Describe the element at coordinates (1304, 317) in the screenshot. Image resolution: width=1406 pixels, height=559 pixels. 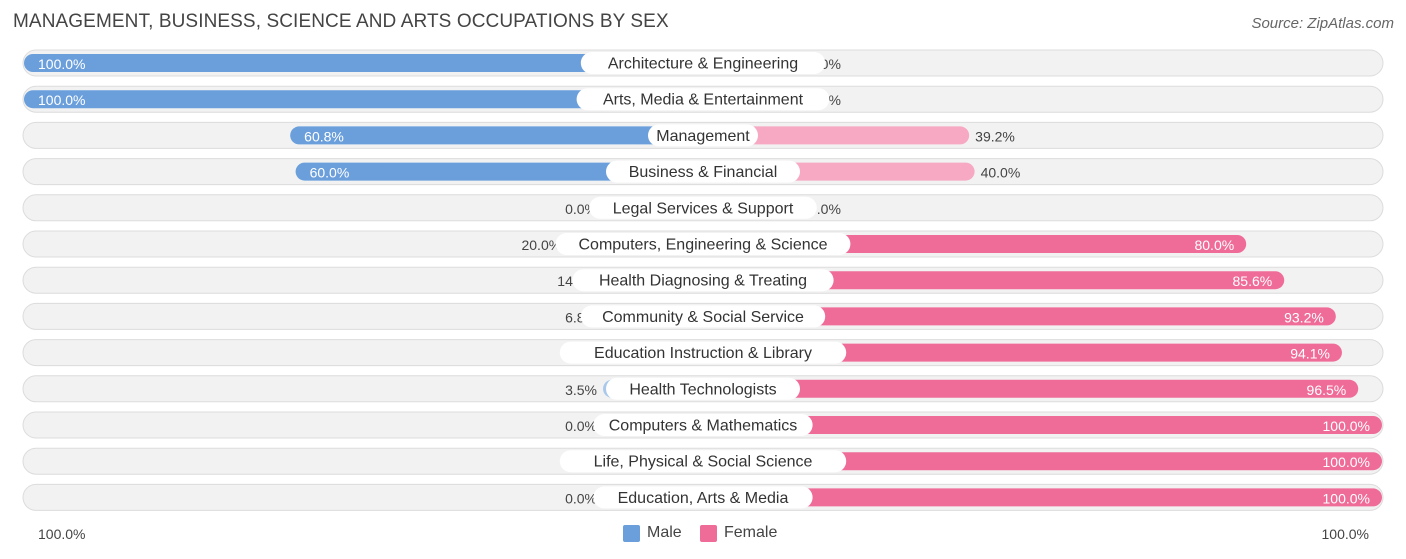
I see `value-label-female: 93.2%` at that location.